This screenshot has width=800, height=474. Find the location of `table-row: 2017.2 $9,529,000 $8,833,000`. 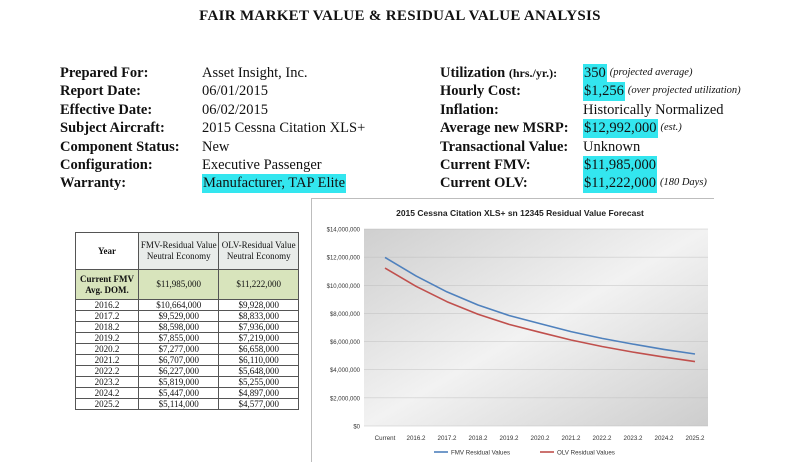

table-row: 2017.2 $9,529,000 $8,833,000 is located at coordinates (187, 316).